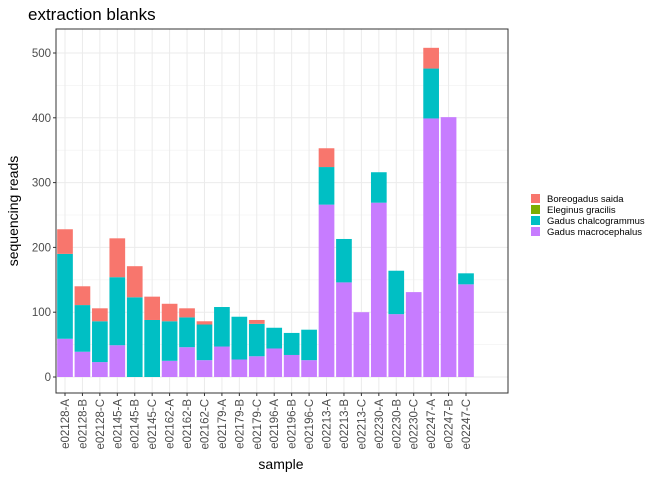 The image size is (672, 480). What do you see at coordinates (92, 14) in the screenshot?
I see `chart-title: extraction blanks` at bounding box center [92, 14].